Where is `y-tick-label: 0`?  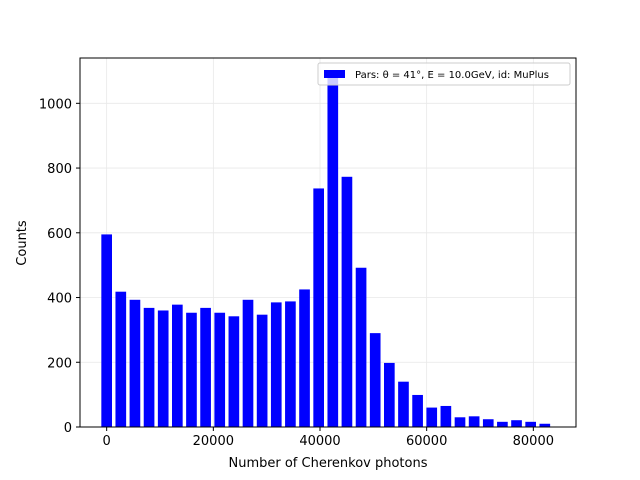 y-tick-label: 0 is located at coordinates (68, 428).